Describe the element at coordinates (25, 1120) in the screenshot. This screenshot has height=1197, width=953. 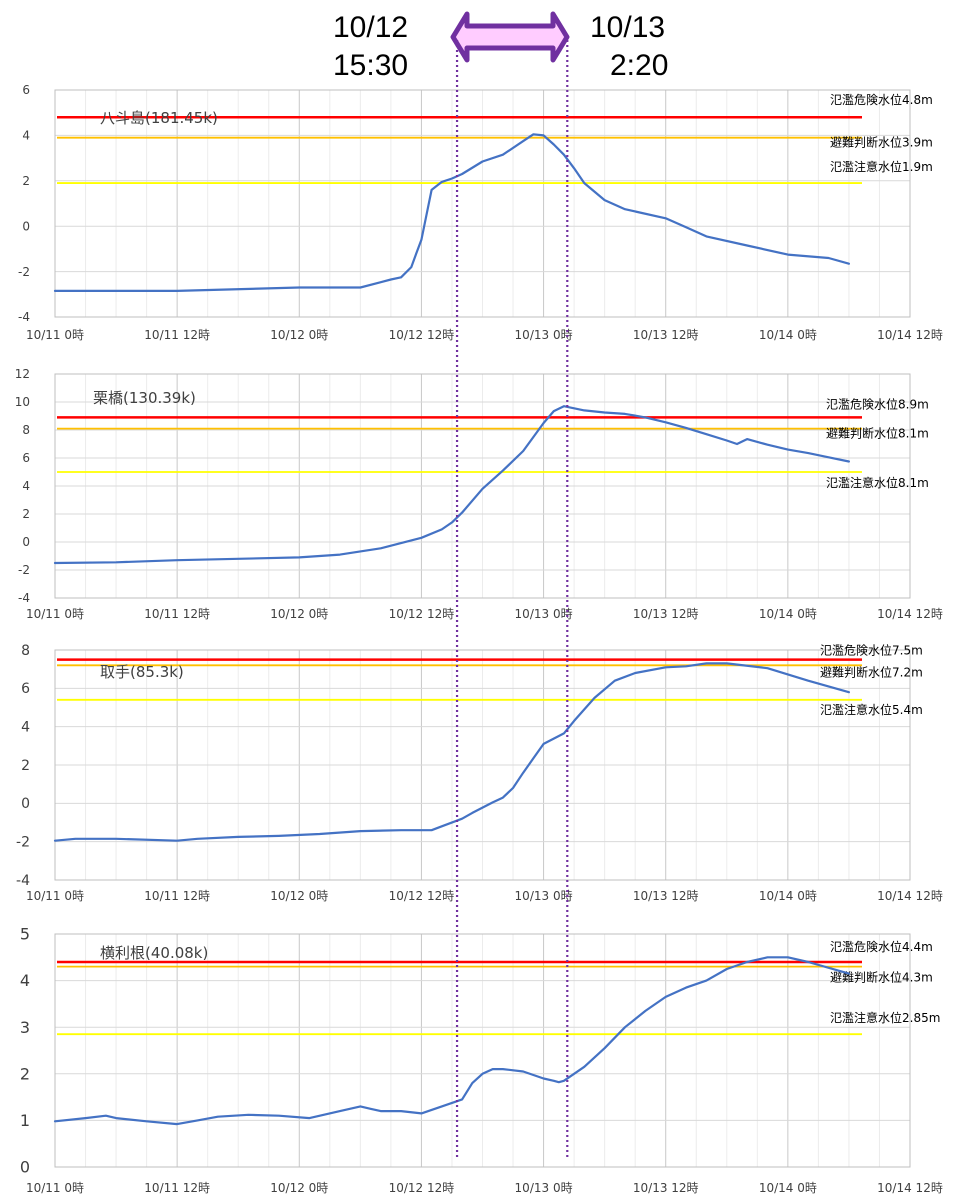
I see `y-tick-label: 1` at that location.